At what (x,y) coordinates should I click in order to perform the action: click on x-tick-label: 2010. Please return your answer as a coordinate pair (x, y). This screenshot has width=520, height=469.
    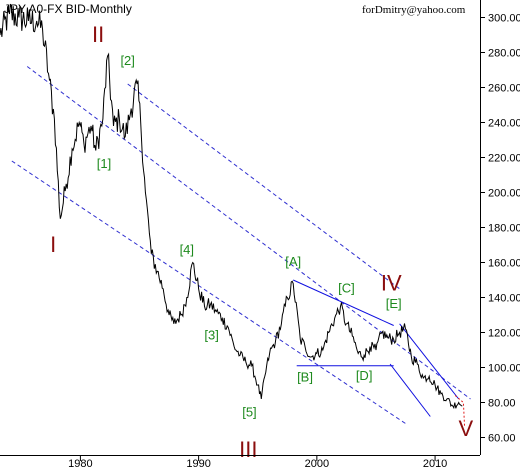
    Looking at the image, I should click on (435, 463).